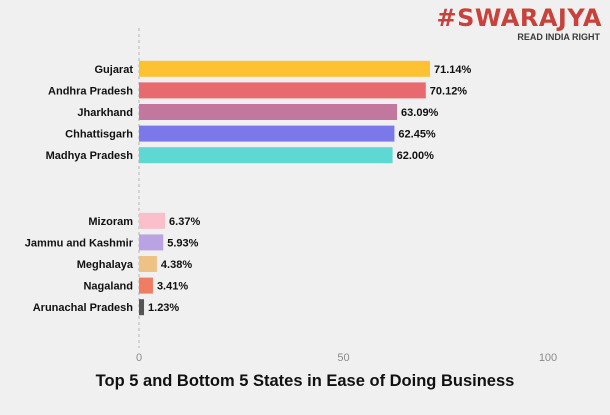 The width and height of the screenshot is (610, 415). What do you see at coordinates (163, 308) in the screenshot?
I see `data-label: 1.23%` at bounding box center [163, 308].